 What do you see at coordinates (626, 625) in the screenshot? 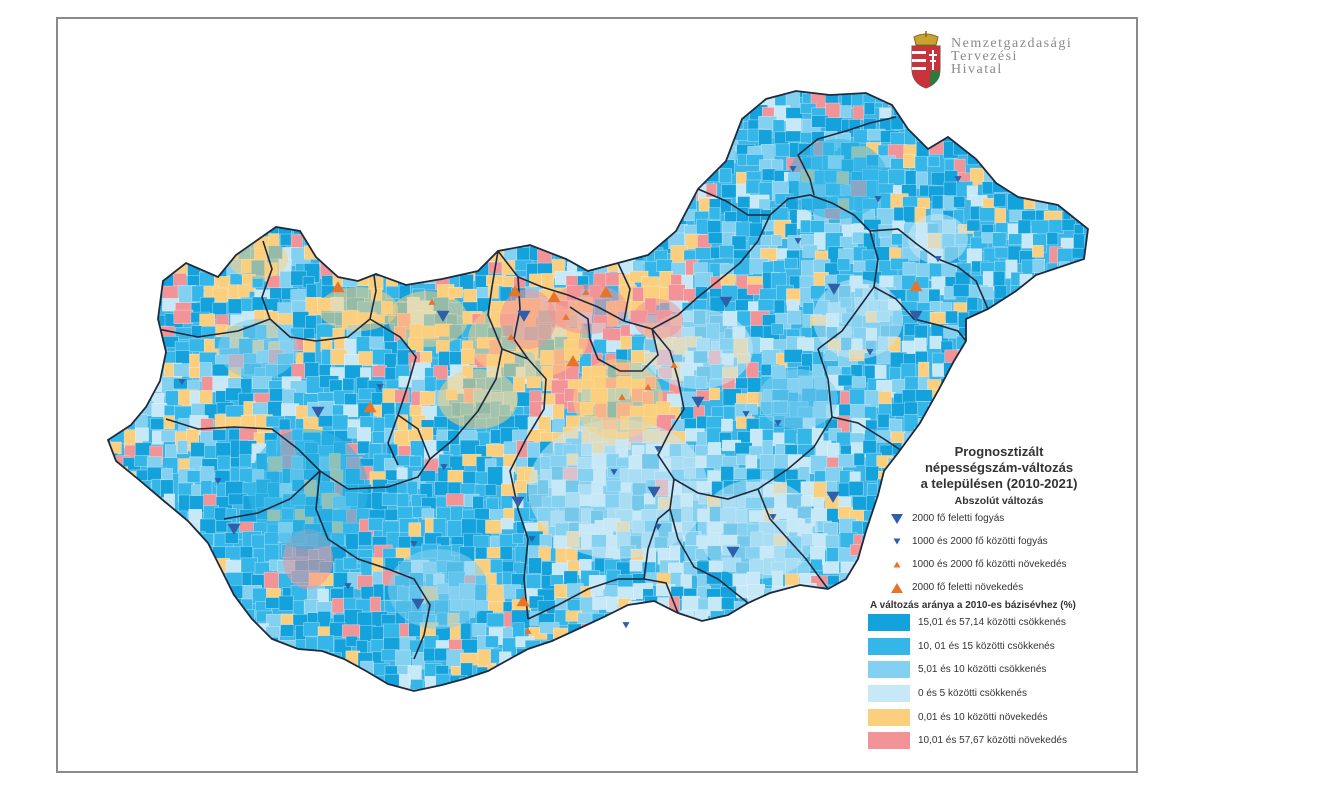
I see `small-decrease-marker` at bounding box center [626, 625].